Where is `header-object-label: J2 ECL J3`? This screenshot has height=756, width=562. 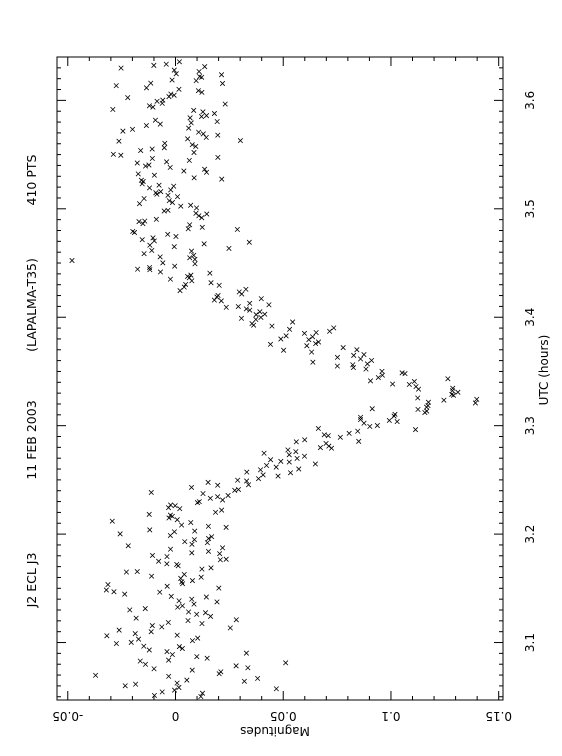 header-object-label: J2 ECL J3 is located at coordinates (31, 581).